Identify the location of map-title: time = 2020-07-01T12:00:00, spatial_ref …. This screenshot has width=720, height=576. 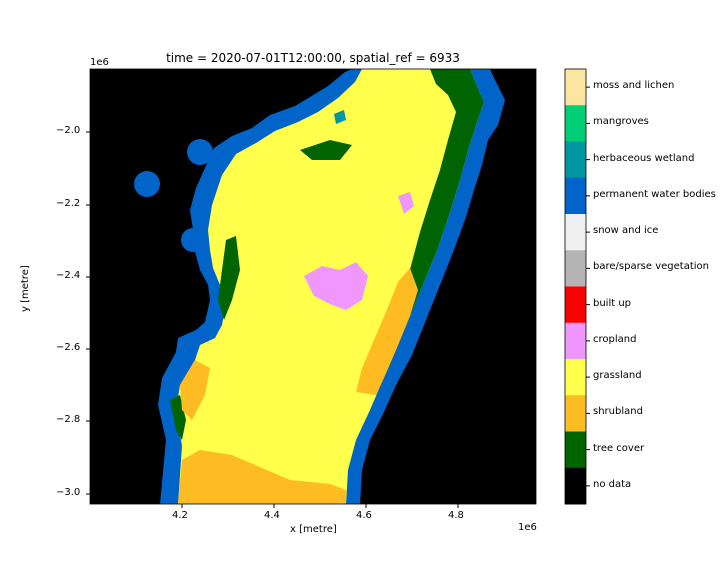
(313, 58).